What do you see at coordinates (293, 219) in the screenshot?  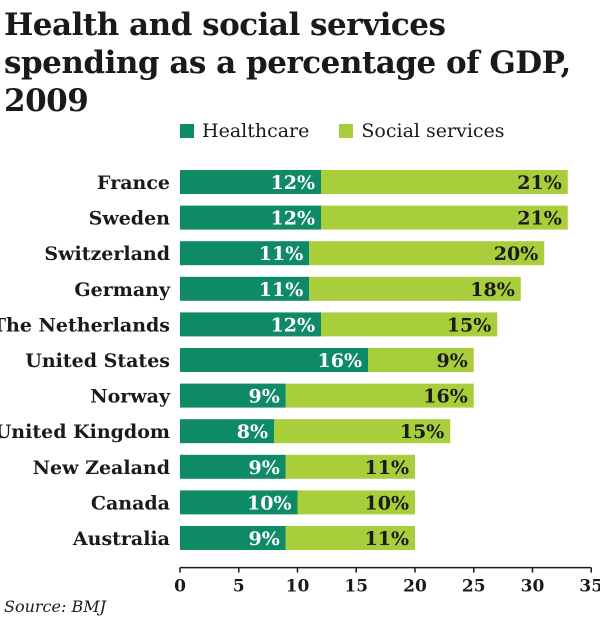 I see `value-label-healthcare-sweden: 12%` at bounding box center [293, 219].